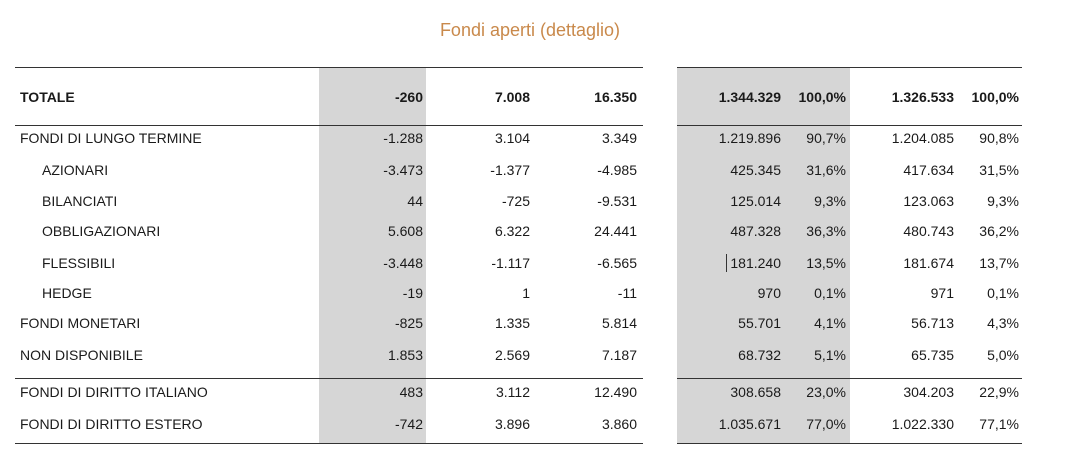  Describe the element at coordinates (928, 170) in the screenshot. I see `table-cell: 417.634` at that location.